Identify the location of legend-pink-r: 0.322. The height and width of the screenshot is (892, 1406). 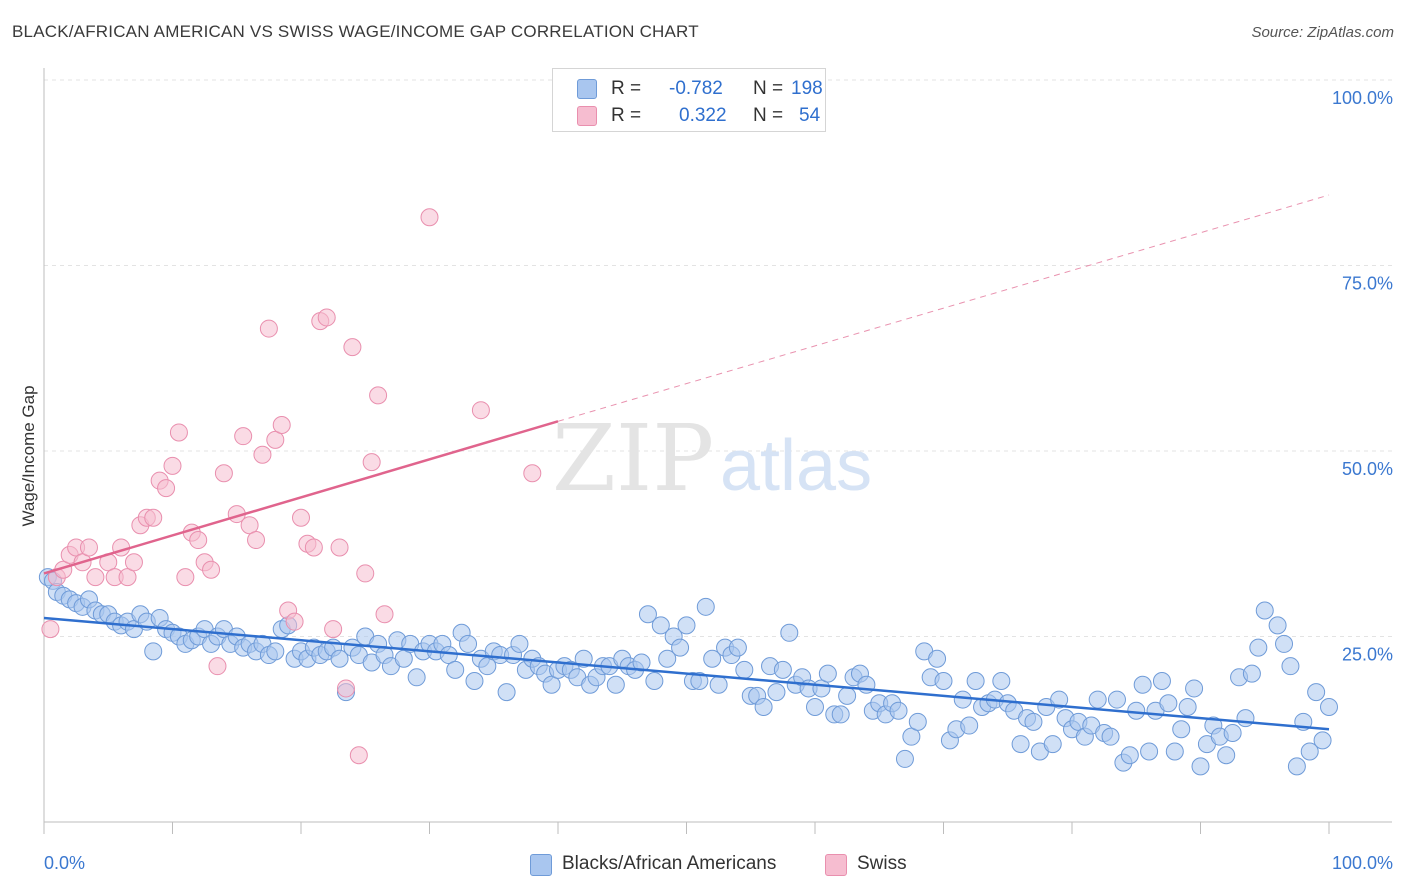
(703, 115).